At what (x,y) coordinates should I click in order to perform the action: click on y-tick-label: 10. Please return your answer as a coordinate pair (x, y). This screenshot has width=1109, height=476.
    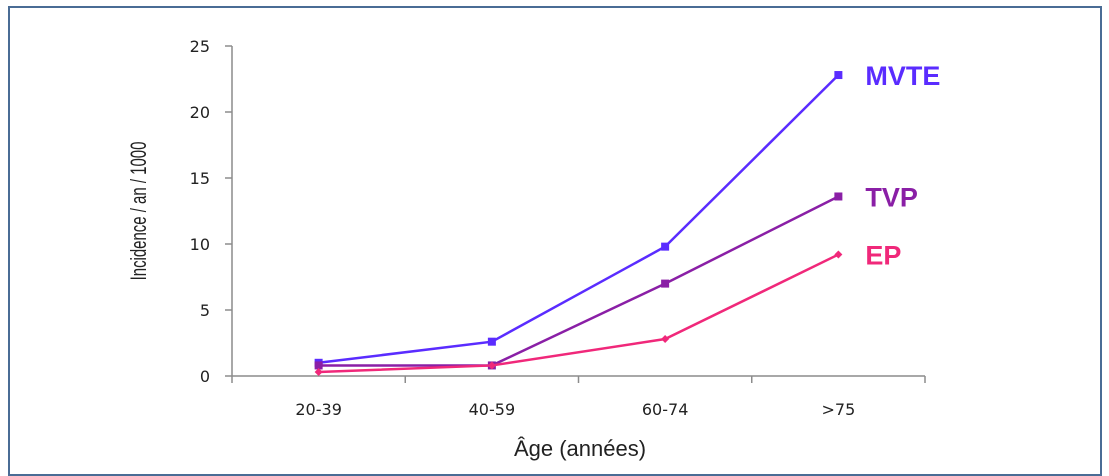
    Looking at the image, I should click on (200, 244).